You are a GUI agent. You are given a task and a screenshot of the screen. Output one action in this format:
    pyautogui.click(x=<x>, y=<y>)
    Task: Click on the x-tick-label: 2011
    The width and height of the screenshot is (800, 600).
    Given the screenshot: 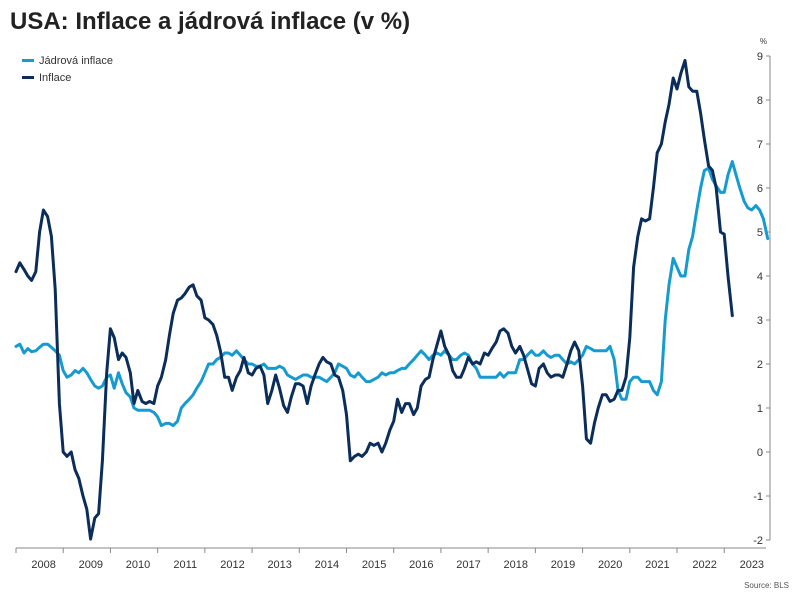 What is the action you would take?
    pyautogui.click(x=185, y=565)
    